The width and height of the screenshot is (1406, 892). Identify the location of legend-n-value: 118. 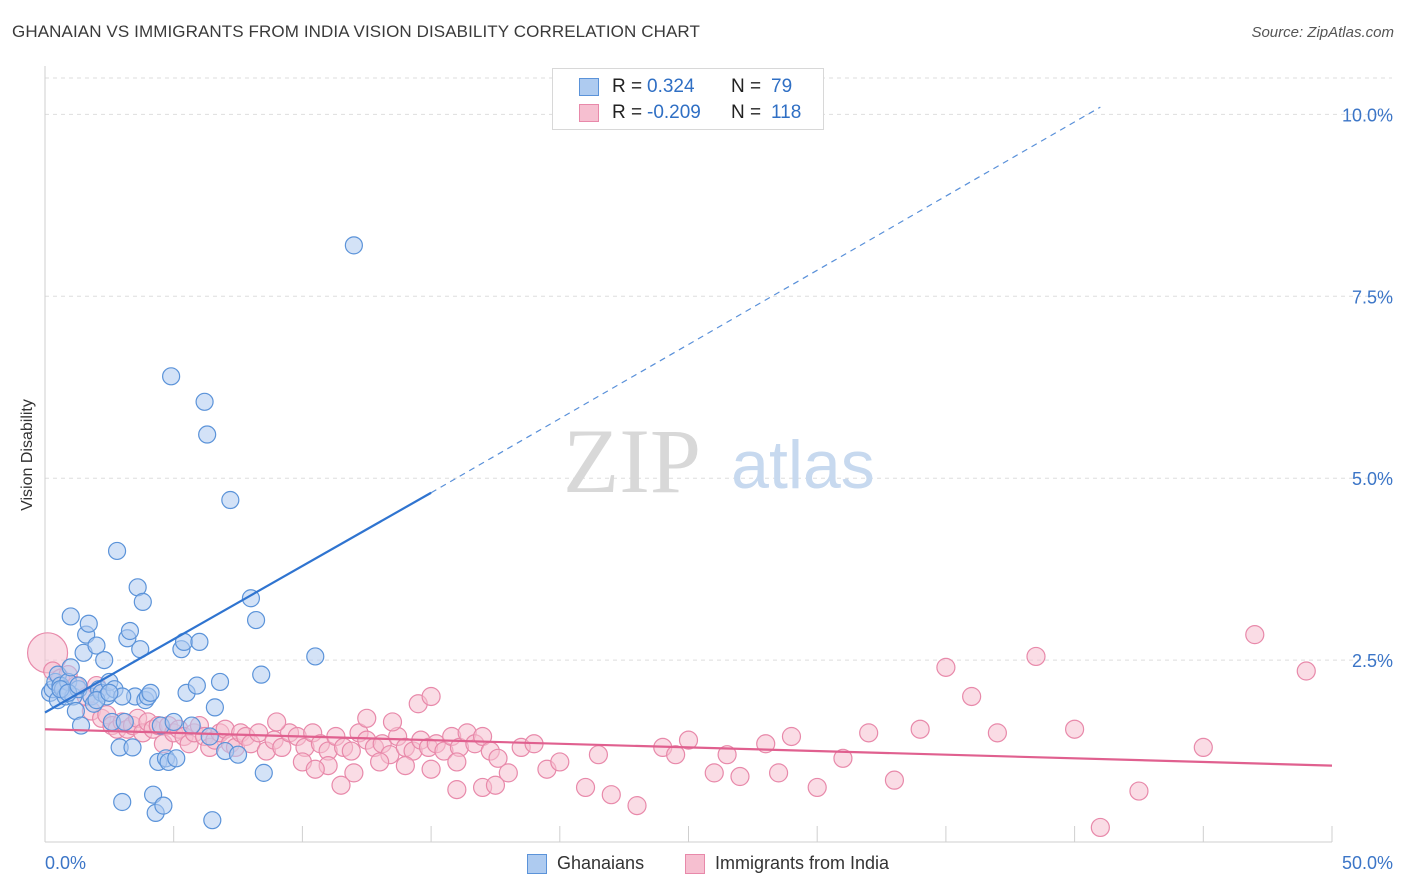
(786, 112).